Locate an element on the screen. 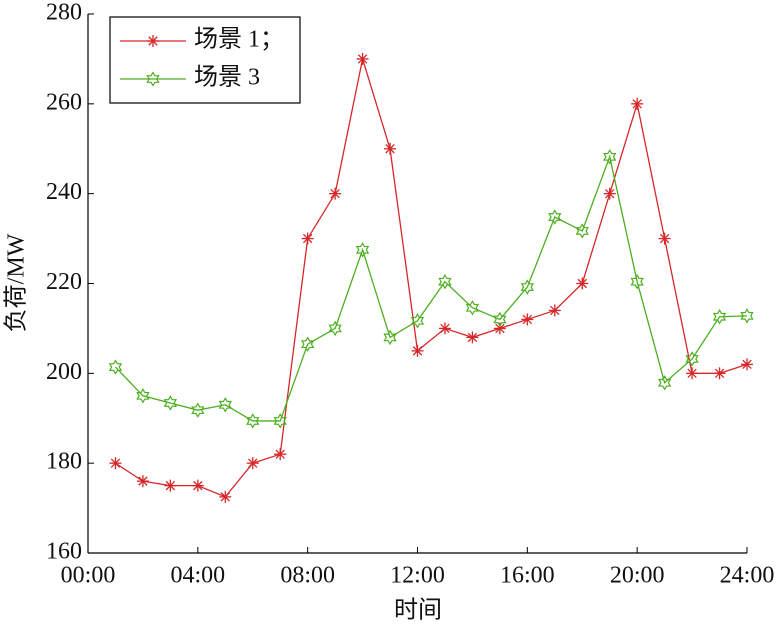  y-tick-label: 220 is located at coordinates (64, 282).